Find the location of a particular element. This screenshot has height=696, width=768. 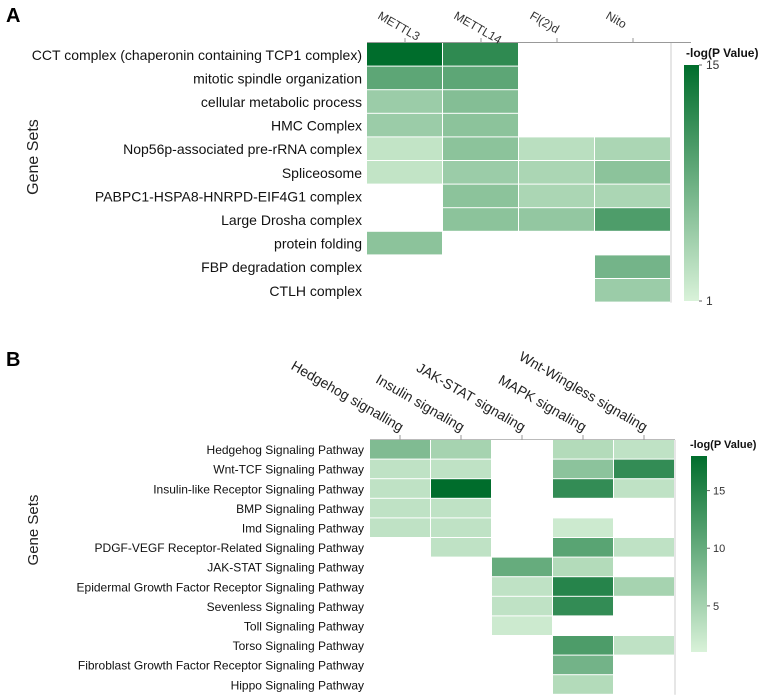

column-label: JAK-STAT signaling is located at coordinates (471, 396).